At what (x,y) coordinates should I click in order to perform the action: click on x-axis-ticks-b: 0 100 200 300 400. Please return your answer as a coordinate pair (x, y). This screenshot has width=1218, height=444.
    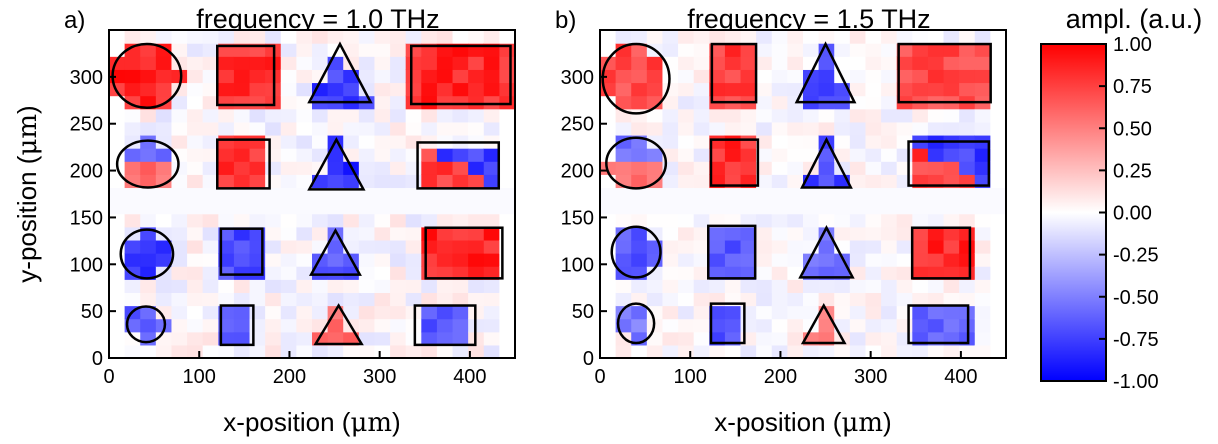
    Looking at the image, I should click on (786, 369).